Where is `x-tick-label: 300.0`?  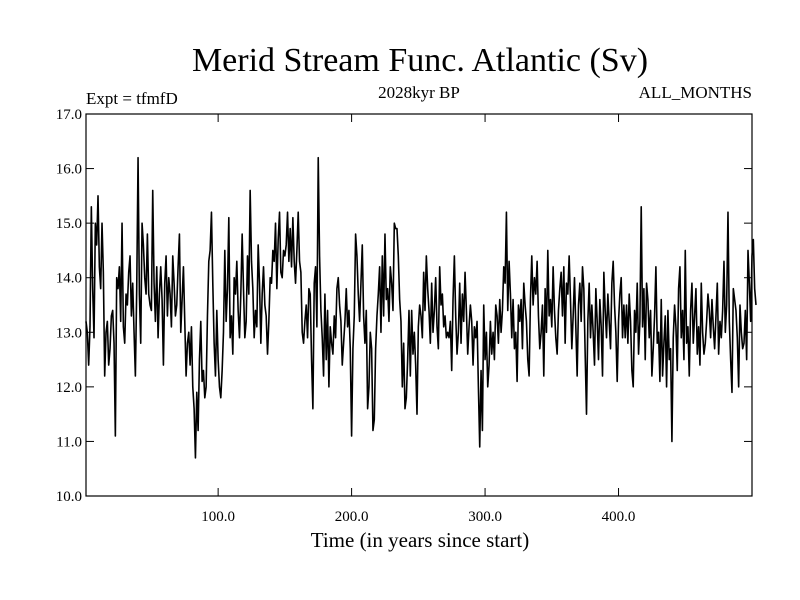
x-tick-label: 300.0 is located at coordinates (485, 517).